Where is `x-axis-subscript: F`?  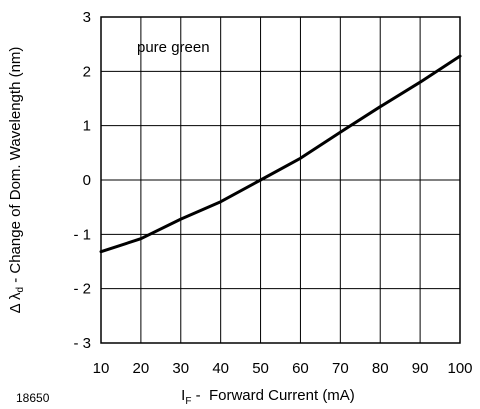
x-axis-subscript: F is located at coordinates (188, 401).